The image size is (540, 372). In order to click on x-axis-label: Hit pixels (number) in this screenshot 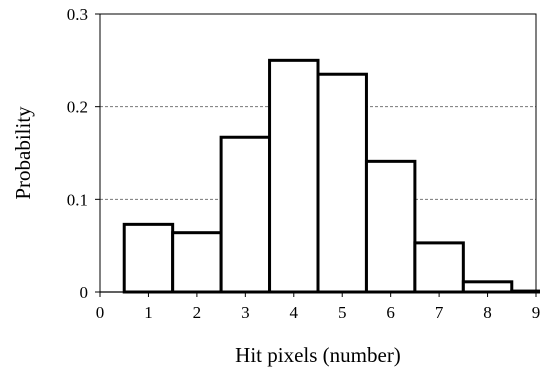, I will do `click(318, 355)`.